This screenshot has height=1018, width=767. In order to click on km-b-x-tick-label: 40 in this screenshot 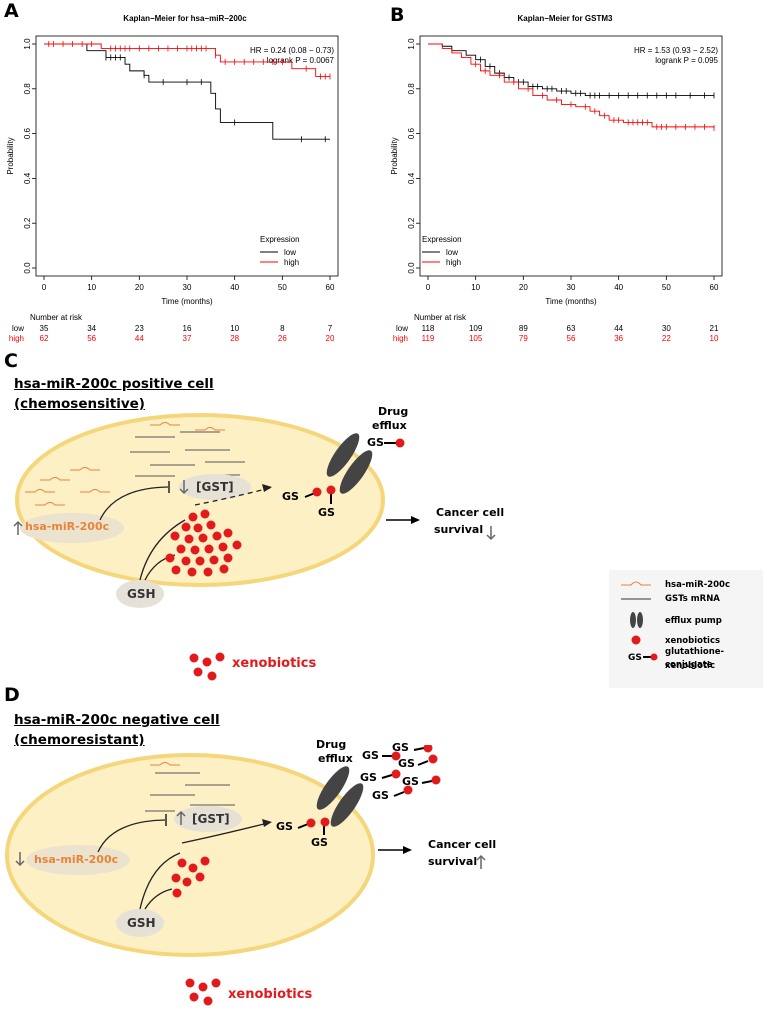, I will do `click(618, 287)`.